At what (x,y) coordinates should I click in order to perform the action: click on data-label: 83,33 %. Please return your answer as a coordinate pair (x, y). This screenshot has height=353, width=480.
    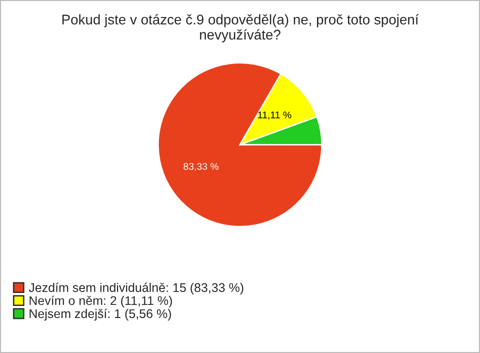
    Looking at the image, I should click on (201, 167).